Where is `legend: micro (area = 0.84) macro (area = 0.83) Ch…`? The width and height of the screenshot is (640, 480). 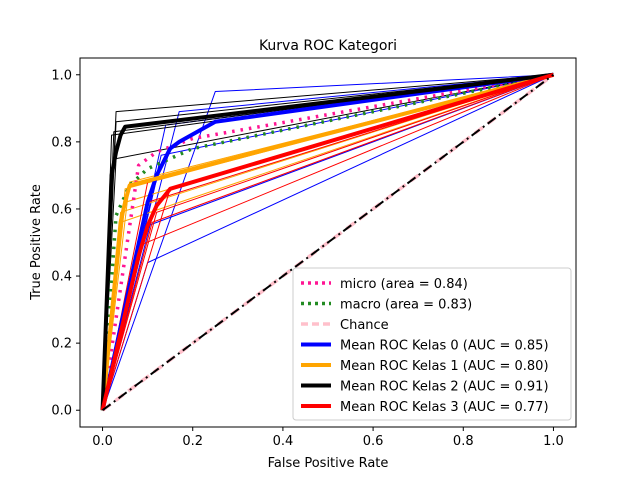 legend: micro (area = 0.84) macro (area = 0.83) Ch… is located at coordinates (432, 344).